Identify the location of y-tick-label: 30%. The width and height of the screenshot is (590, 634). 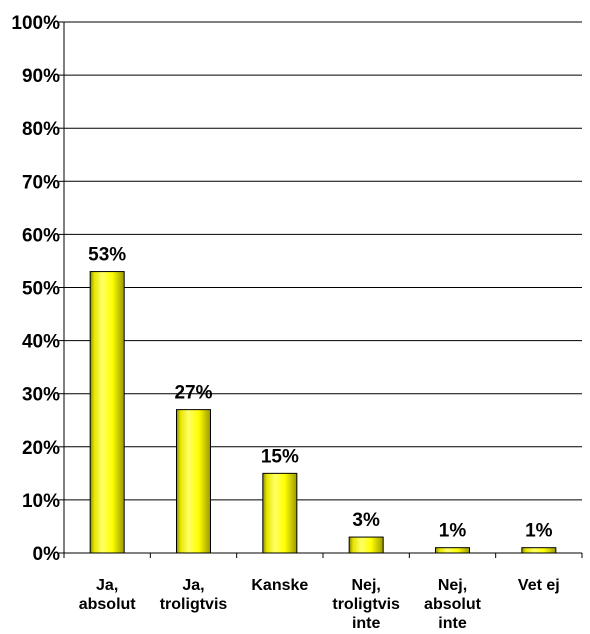
(41, 395).